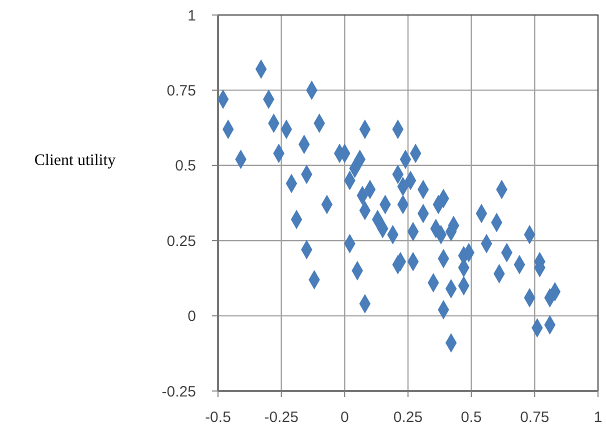 The height and width of the screenshot is (444, 606). I want to click on x-tick-label: 0.5, so click(471, 417).